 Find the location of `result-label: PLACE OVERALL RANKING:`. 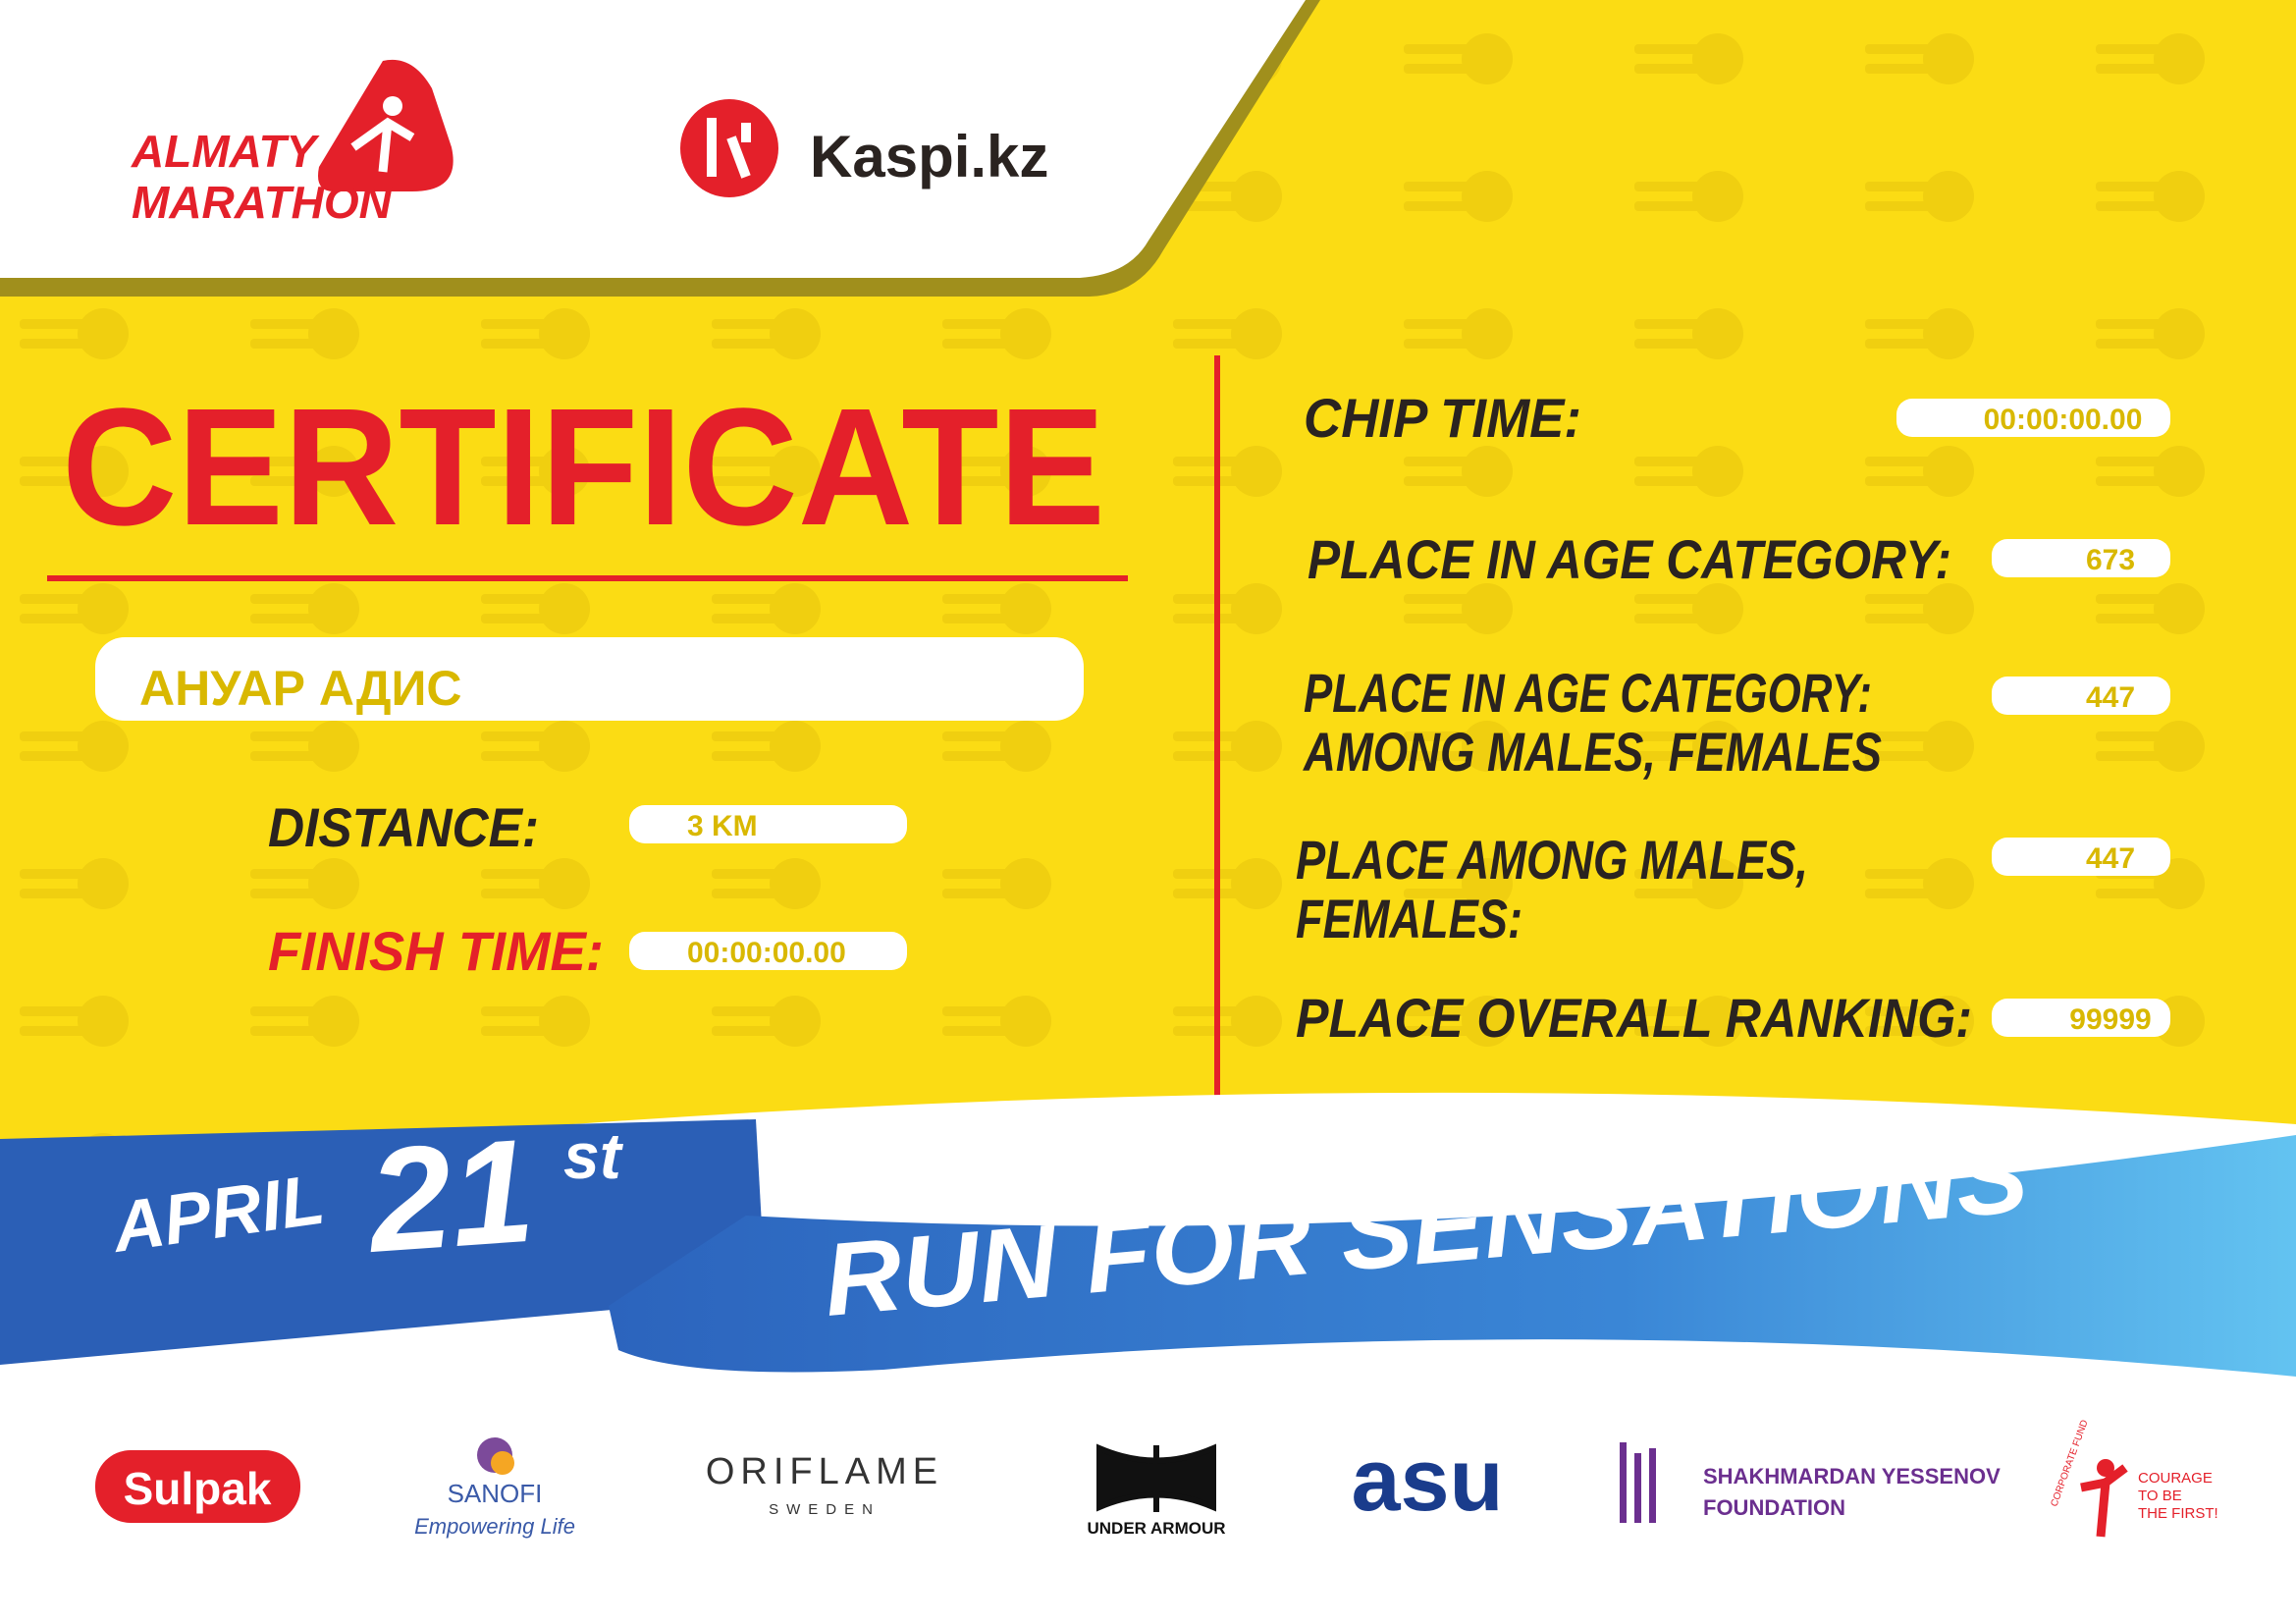

result-label: PLACE OVERALL RANKING: is located at coordinates (1634, 1018).